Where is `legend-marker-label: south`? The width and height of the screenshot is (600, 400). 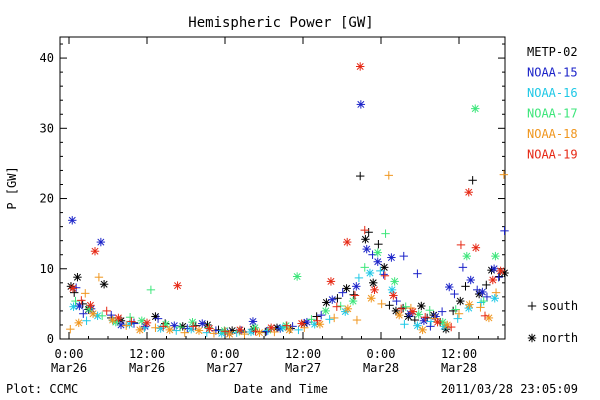
legend-marker-label: south is located at coordinates (560, 306).